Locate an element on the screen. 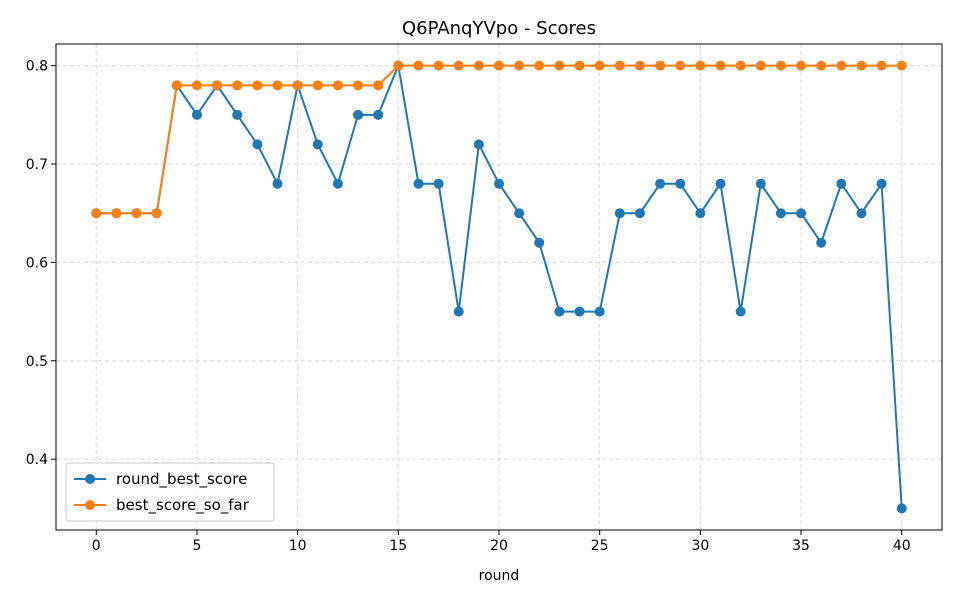 The height and width of the screenshot is (600, 960). legend: round_best_score best_score_so_far is located at coordinates (170, 492).